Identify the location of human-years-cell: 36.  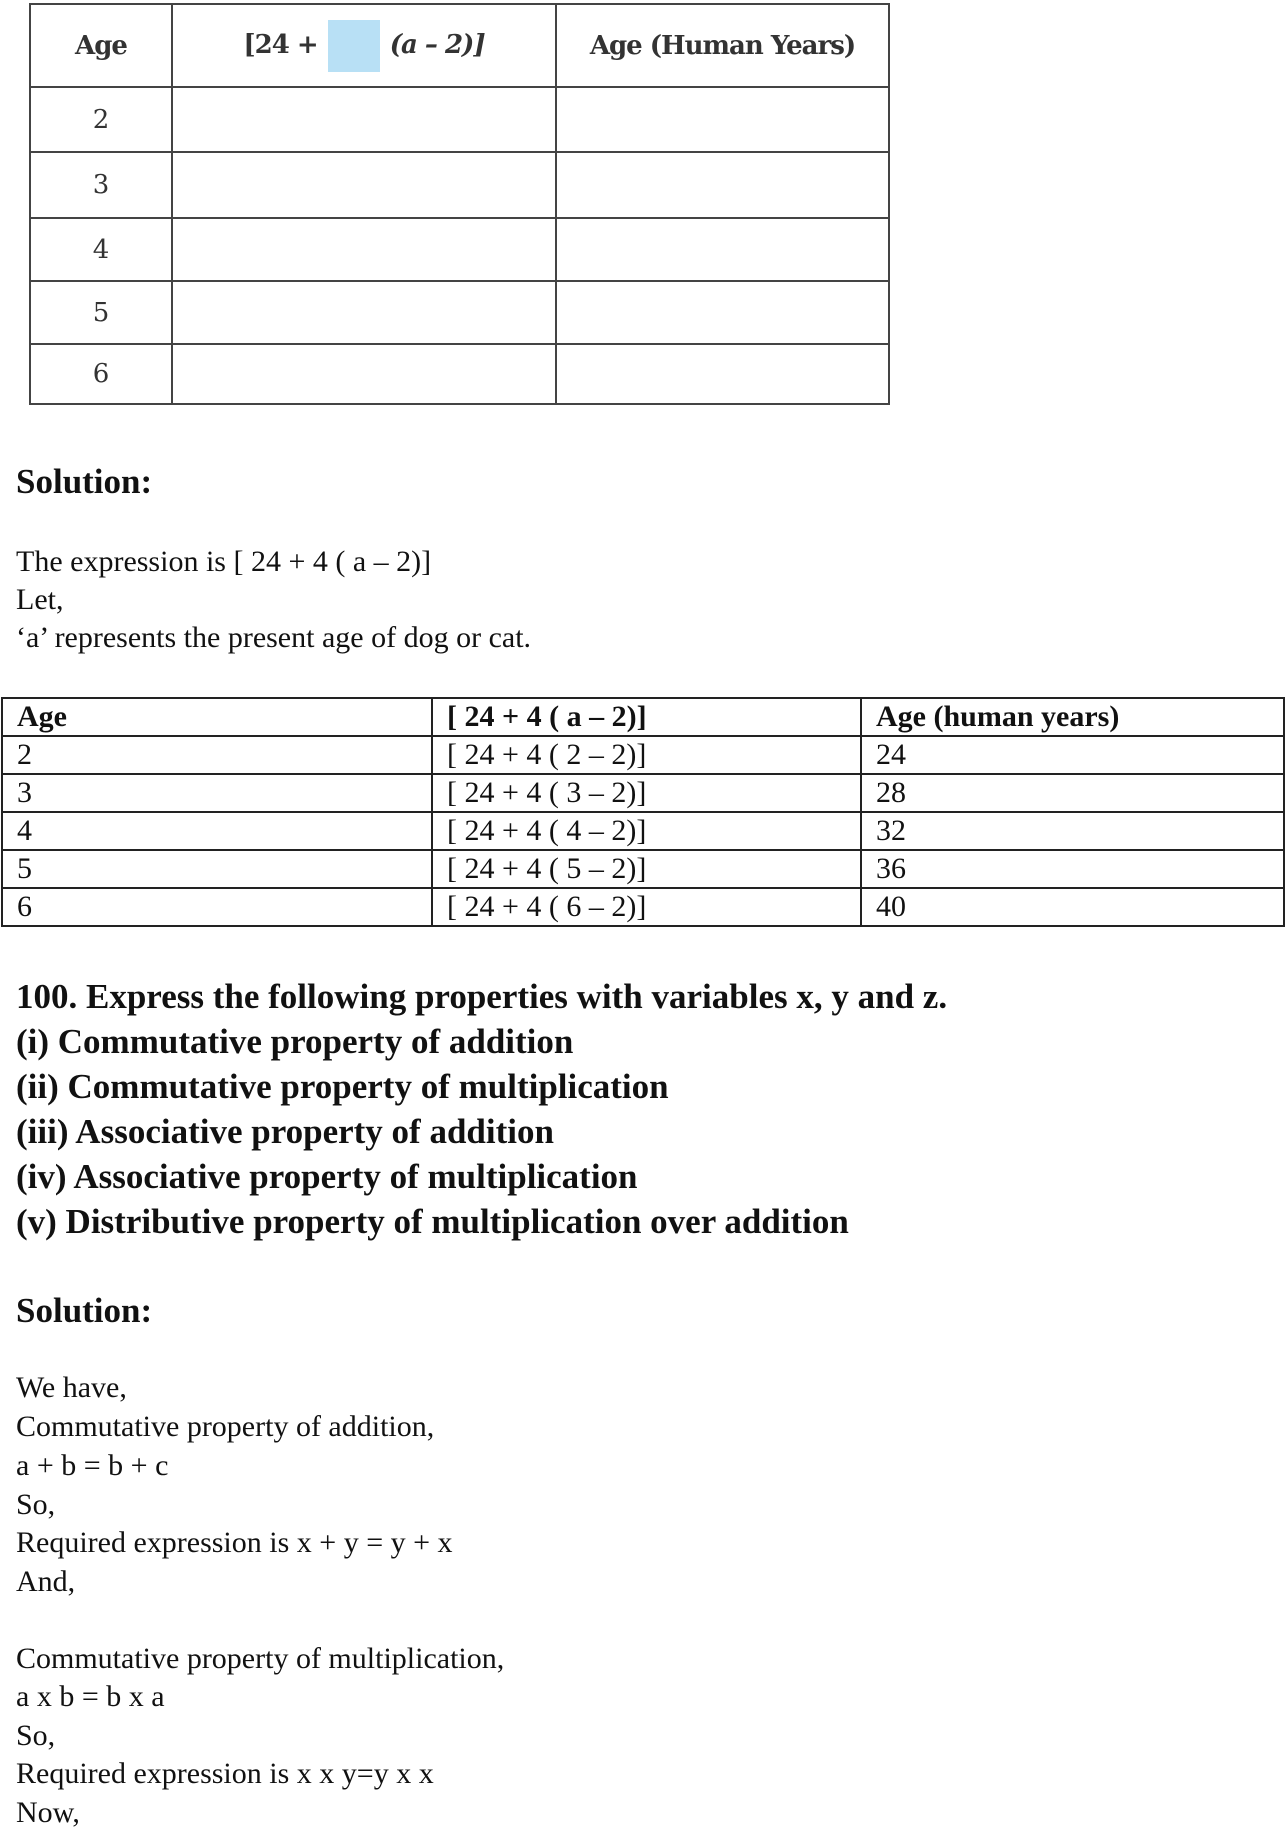
(1072, 869).